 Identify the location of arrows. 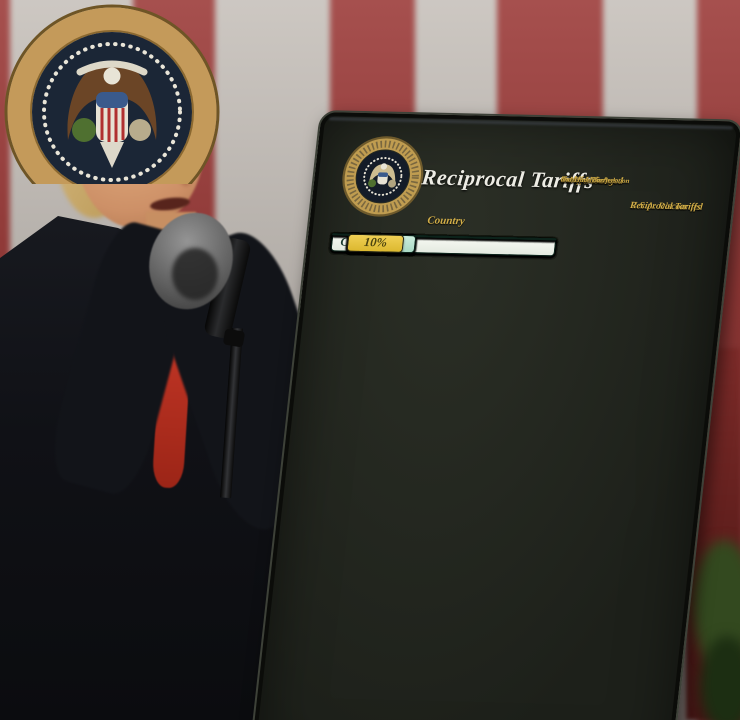
(140, 130).